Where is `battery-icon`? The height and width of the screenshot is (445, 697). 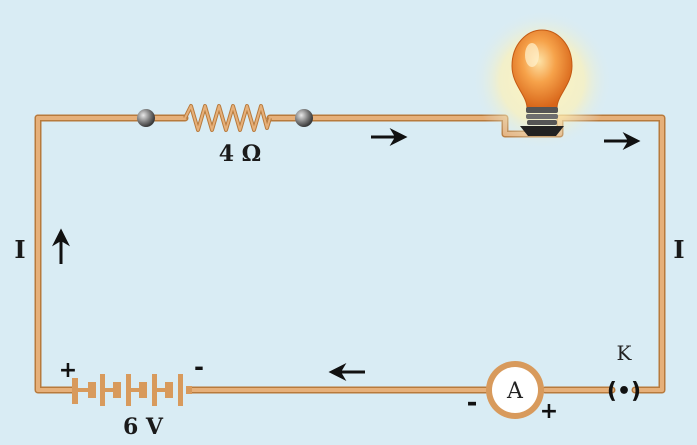
battery-icon is located at coordinates (132, 390).